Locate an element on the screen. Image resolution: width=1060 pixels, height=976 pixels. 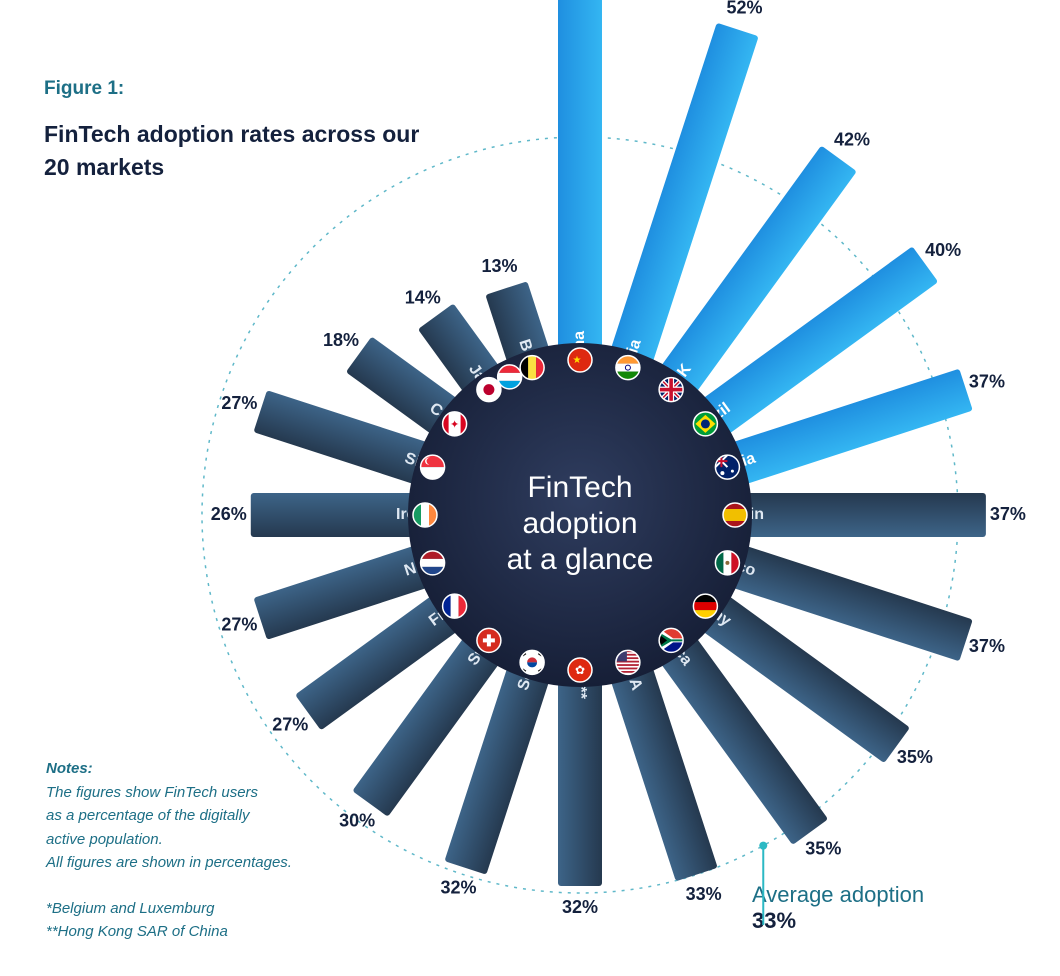
value-label-canada: 18% is located at coordinates (341, 340).